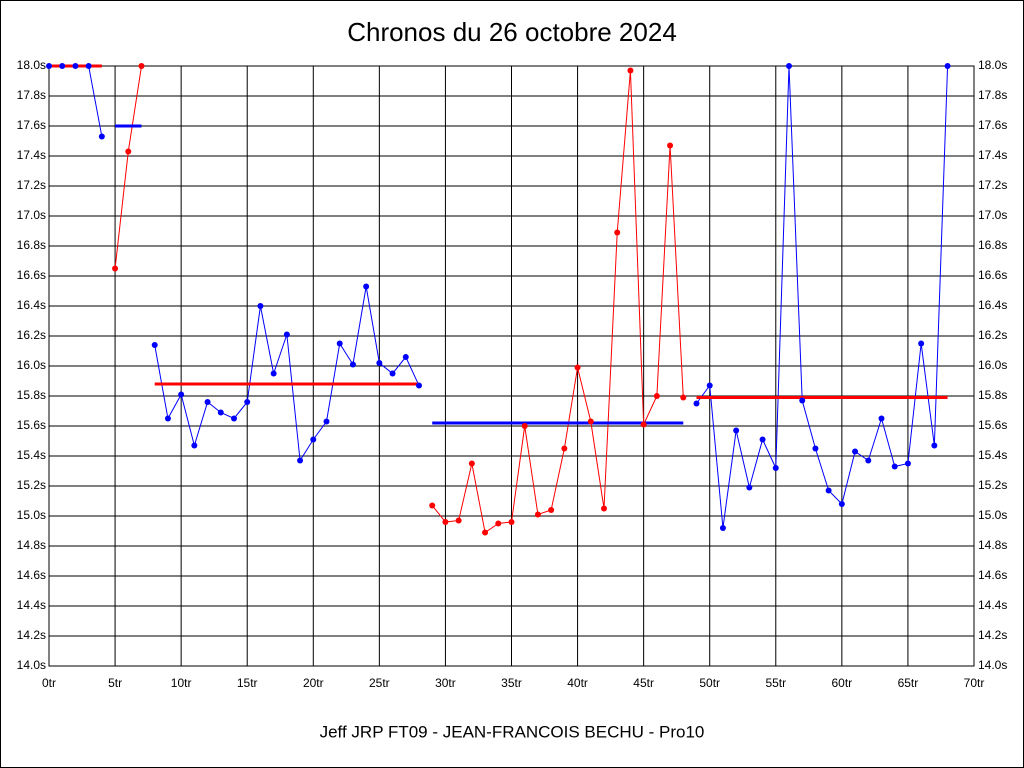  Describe the element at coordinates (115, 683) in the screenshot. I see `x-tick-label: 5tr` at that location.